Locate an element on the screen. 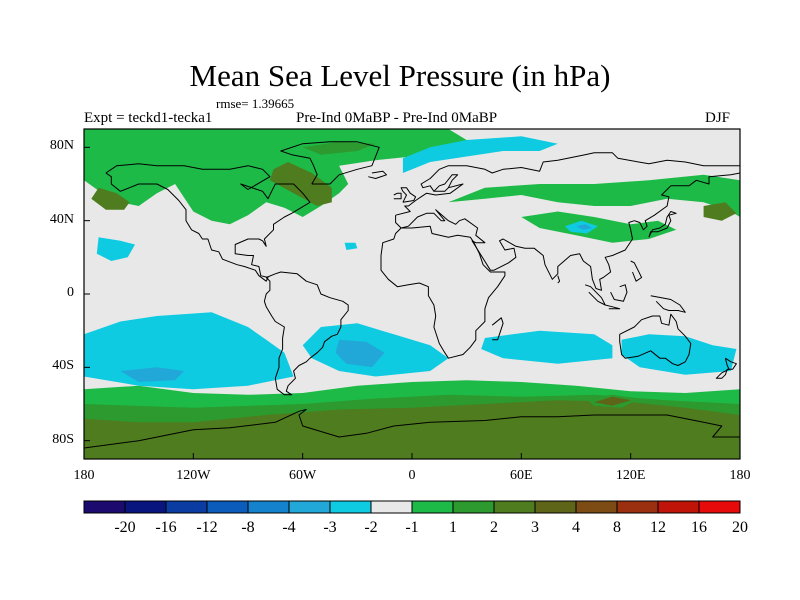 This screenshot has width=800, height=600. lon-label: 60E is located at coordinates (521, 475).